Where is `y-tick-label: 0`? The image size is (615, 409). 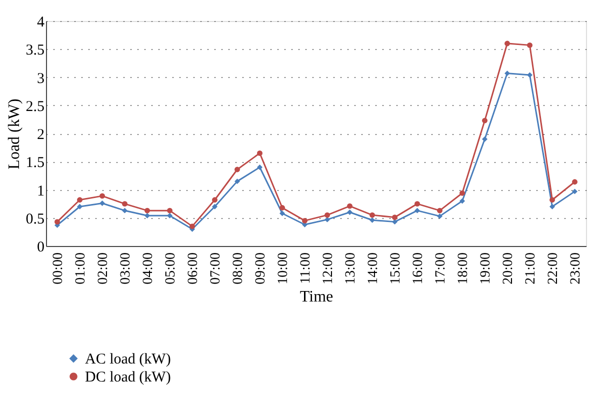
y-tick-label: 0 is located at coordinates (40, 248).